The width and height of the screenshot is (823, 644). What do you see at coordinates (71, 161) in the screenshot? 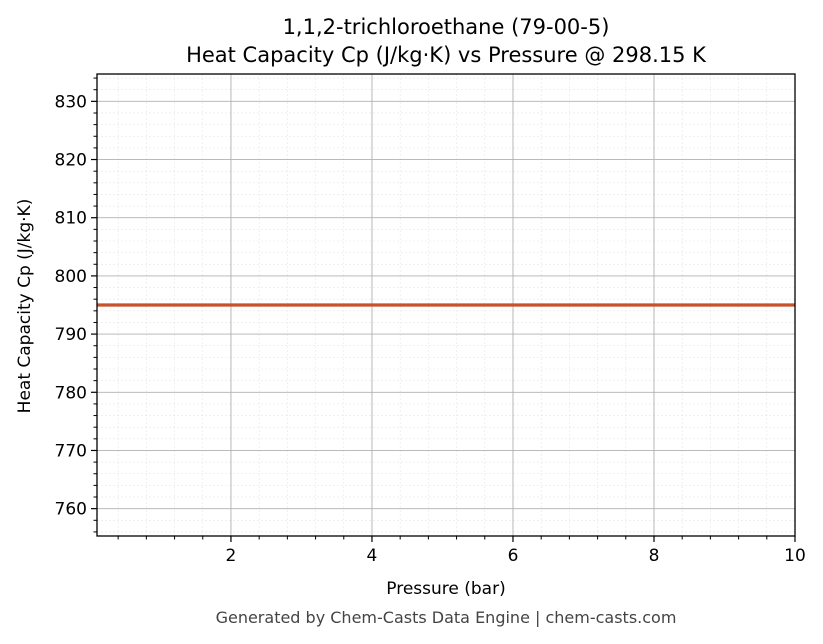
I see `y-tick-label: 820` at bounding box center [71, 161].